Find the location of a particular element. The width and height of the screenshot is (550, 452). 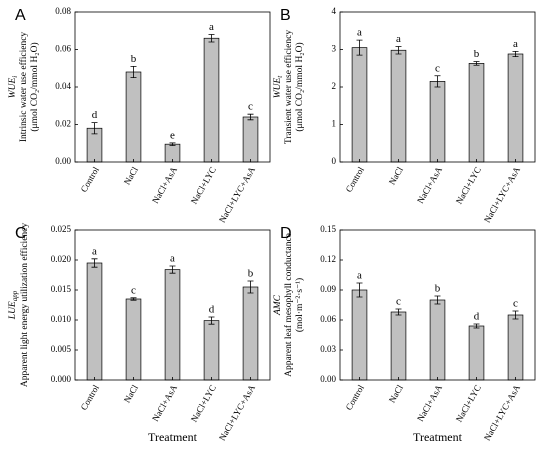

y-tick-label: 0.09 is located at coordinates (328, 289).